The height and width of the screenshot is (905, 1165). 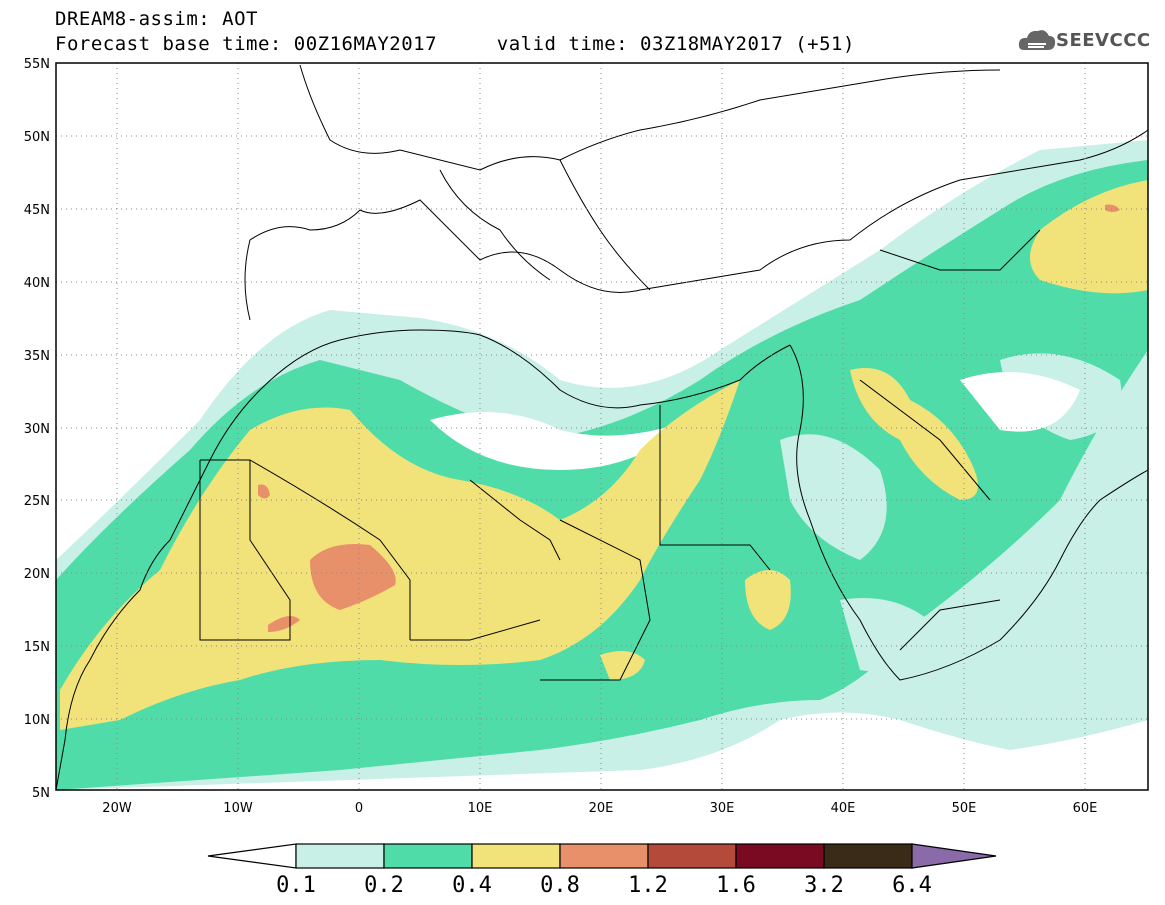 What do you see at coordinates (156, 19) in the screenshot?
I see `map-title: DREAM8-assim: AOT` at bounding box center [156, 19].